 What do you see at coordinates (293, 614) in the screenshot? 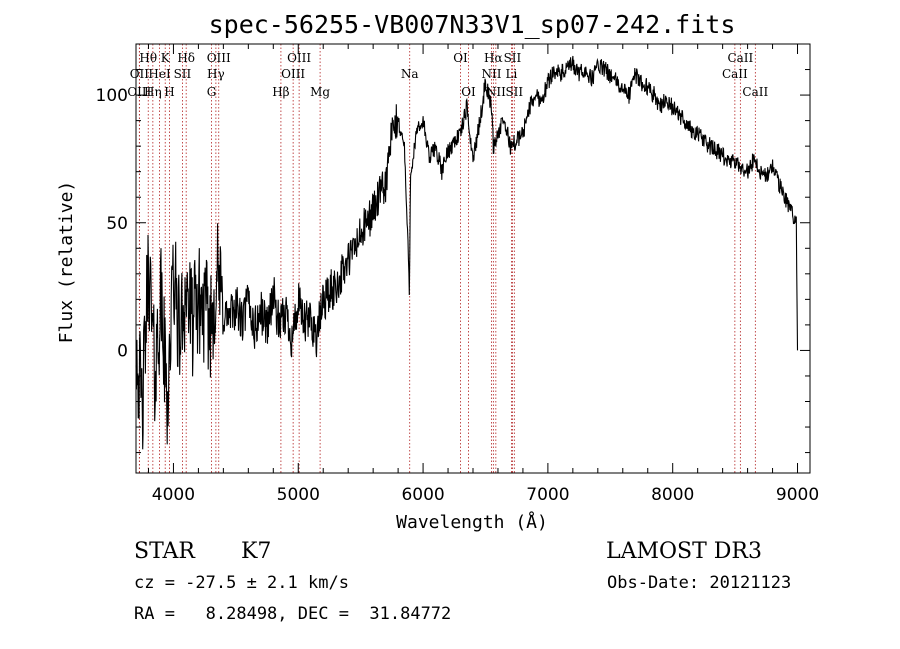
I see `coordinates: RA = 8.28498, DEC = 31.84772` at bounding box center [293, 614].